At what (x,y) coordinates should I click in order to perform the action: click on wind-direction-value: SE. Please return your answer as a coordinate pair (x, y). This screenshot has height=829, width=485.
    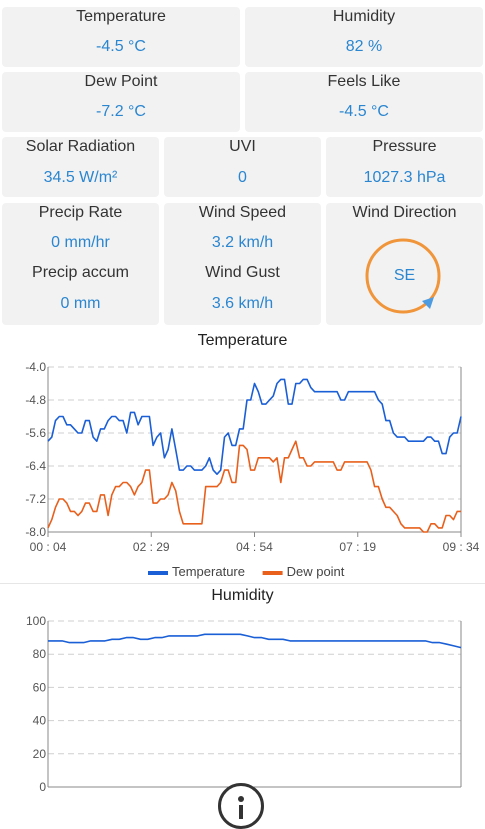
    Looking at the image, I should click on (404, 275).